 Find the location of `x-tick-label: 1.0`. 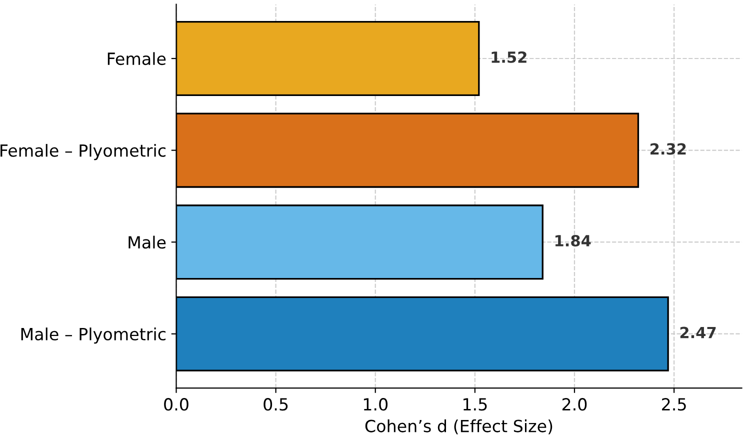

x-tick-label: 1.0 is located at coordinates (376, 404).